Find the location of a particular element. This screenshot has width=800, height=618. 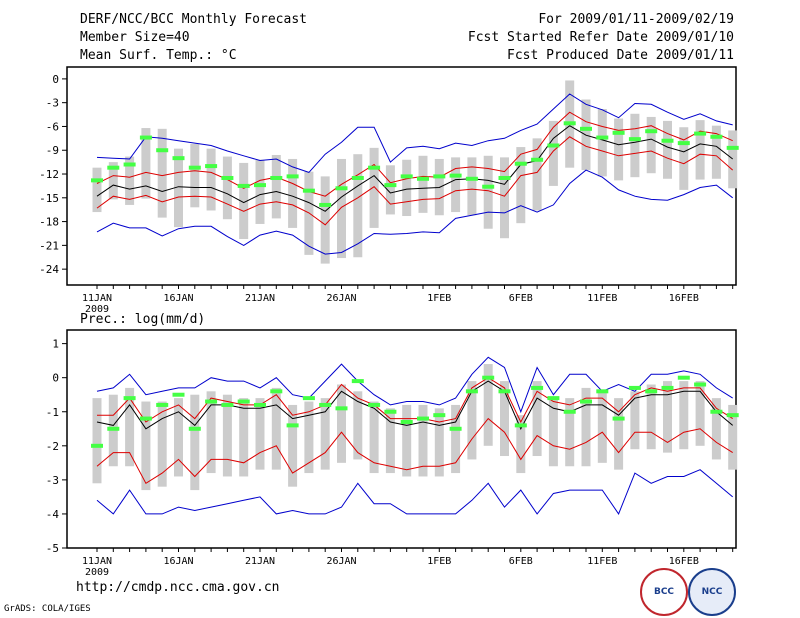

ncc-logo-icon: NCC is located at coordinates (712, 592).